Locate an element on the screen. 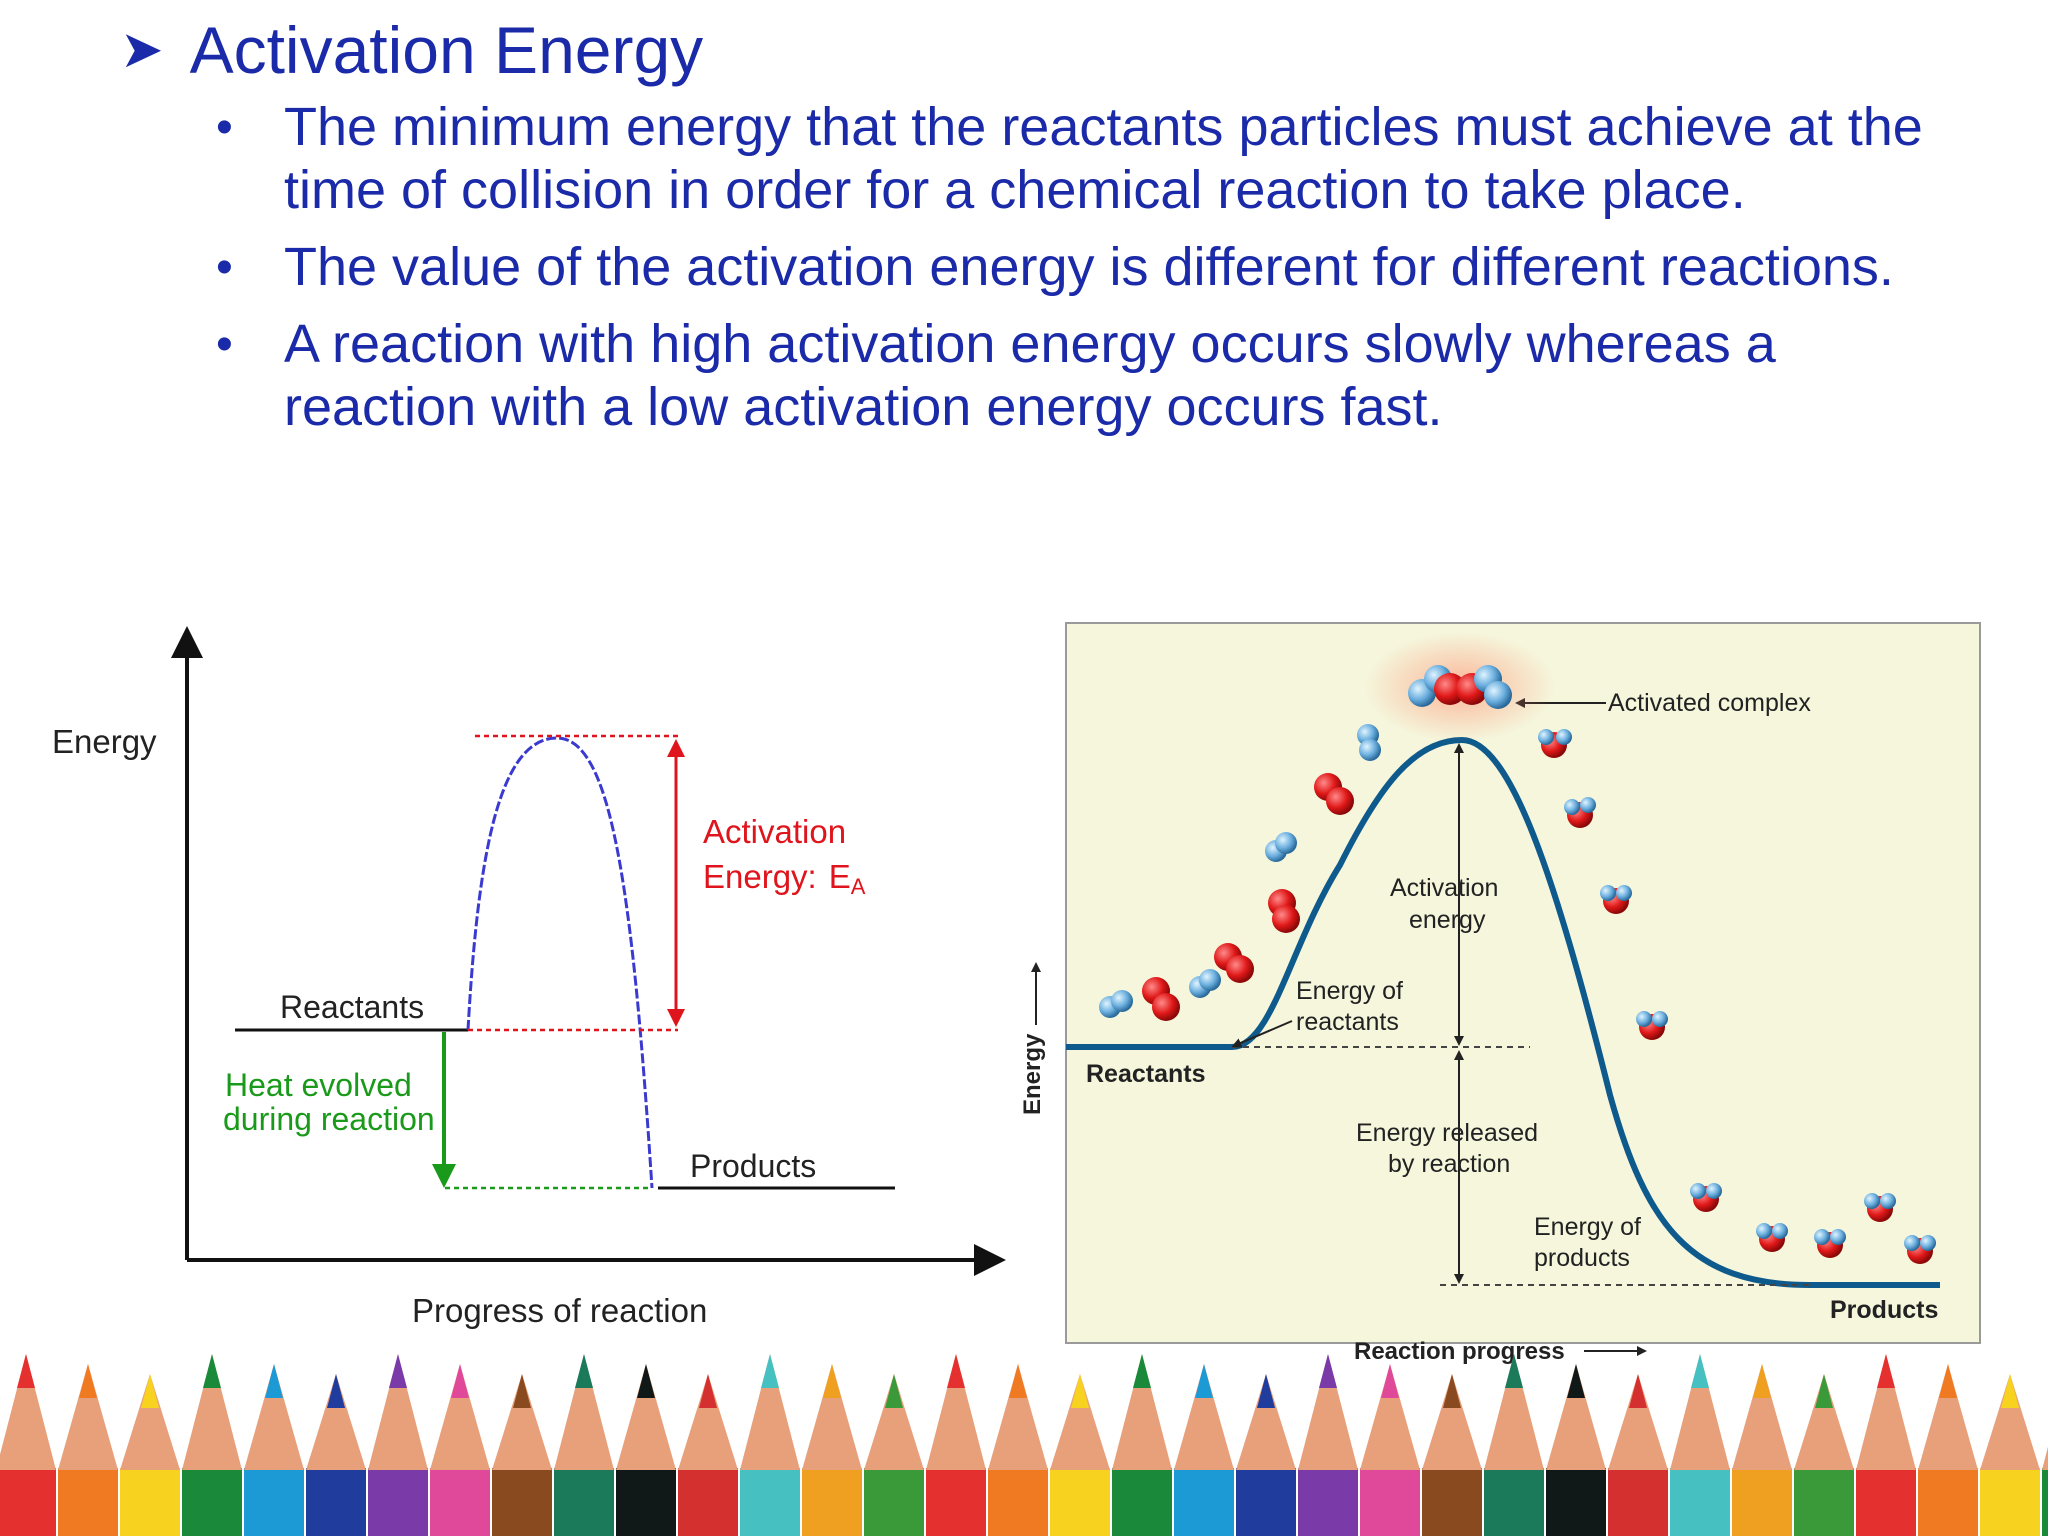  left-x-label: Progress of reaction is located at coordinates (559, 1310).